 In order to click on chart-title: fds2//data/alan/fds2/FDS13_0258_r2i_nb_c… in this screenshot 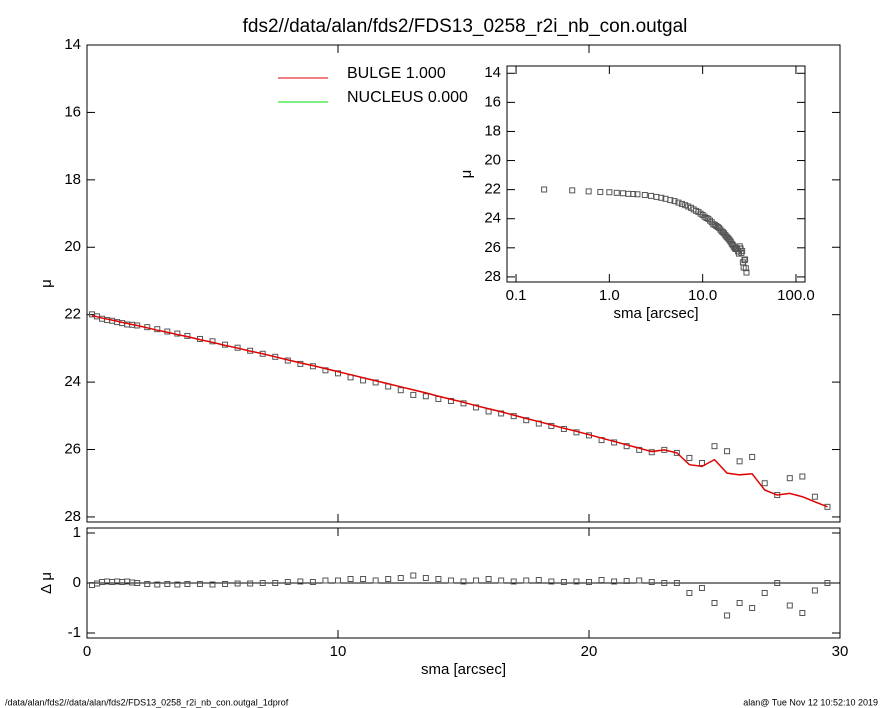, I will do `click(465, 26)`.